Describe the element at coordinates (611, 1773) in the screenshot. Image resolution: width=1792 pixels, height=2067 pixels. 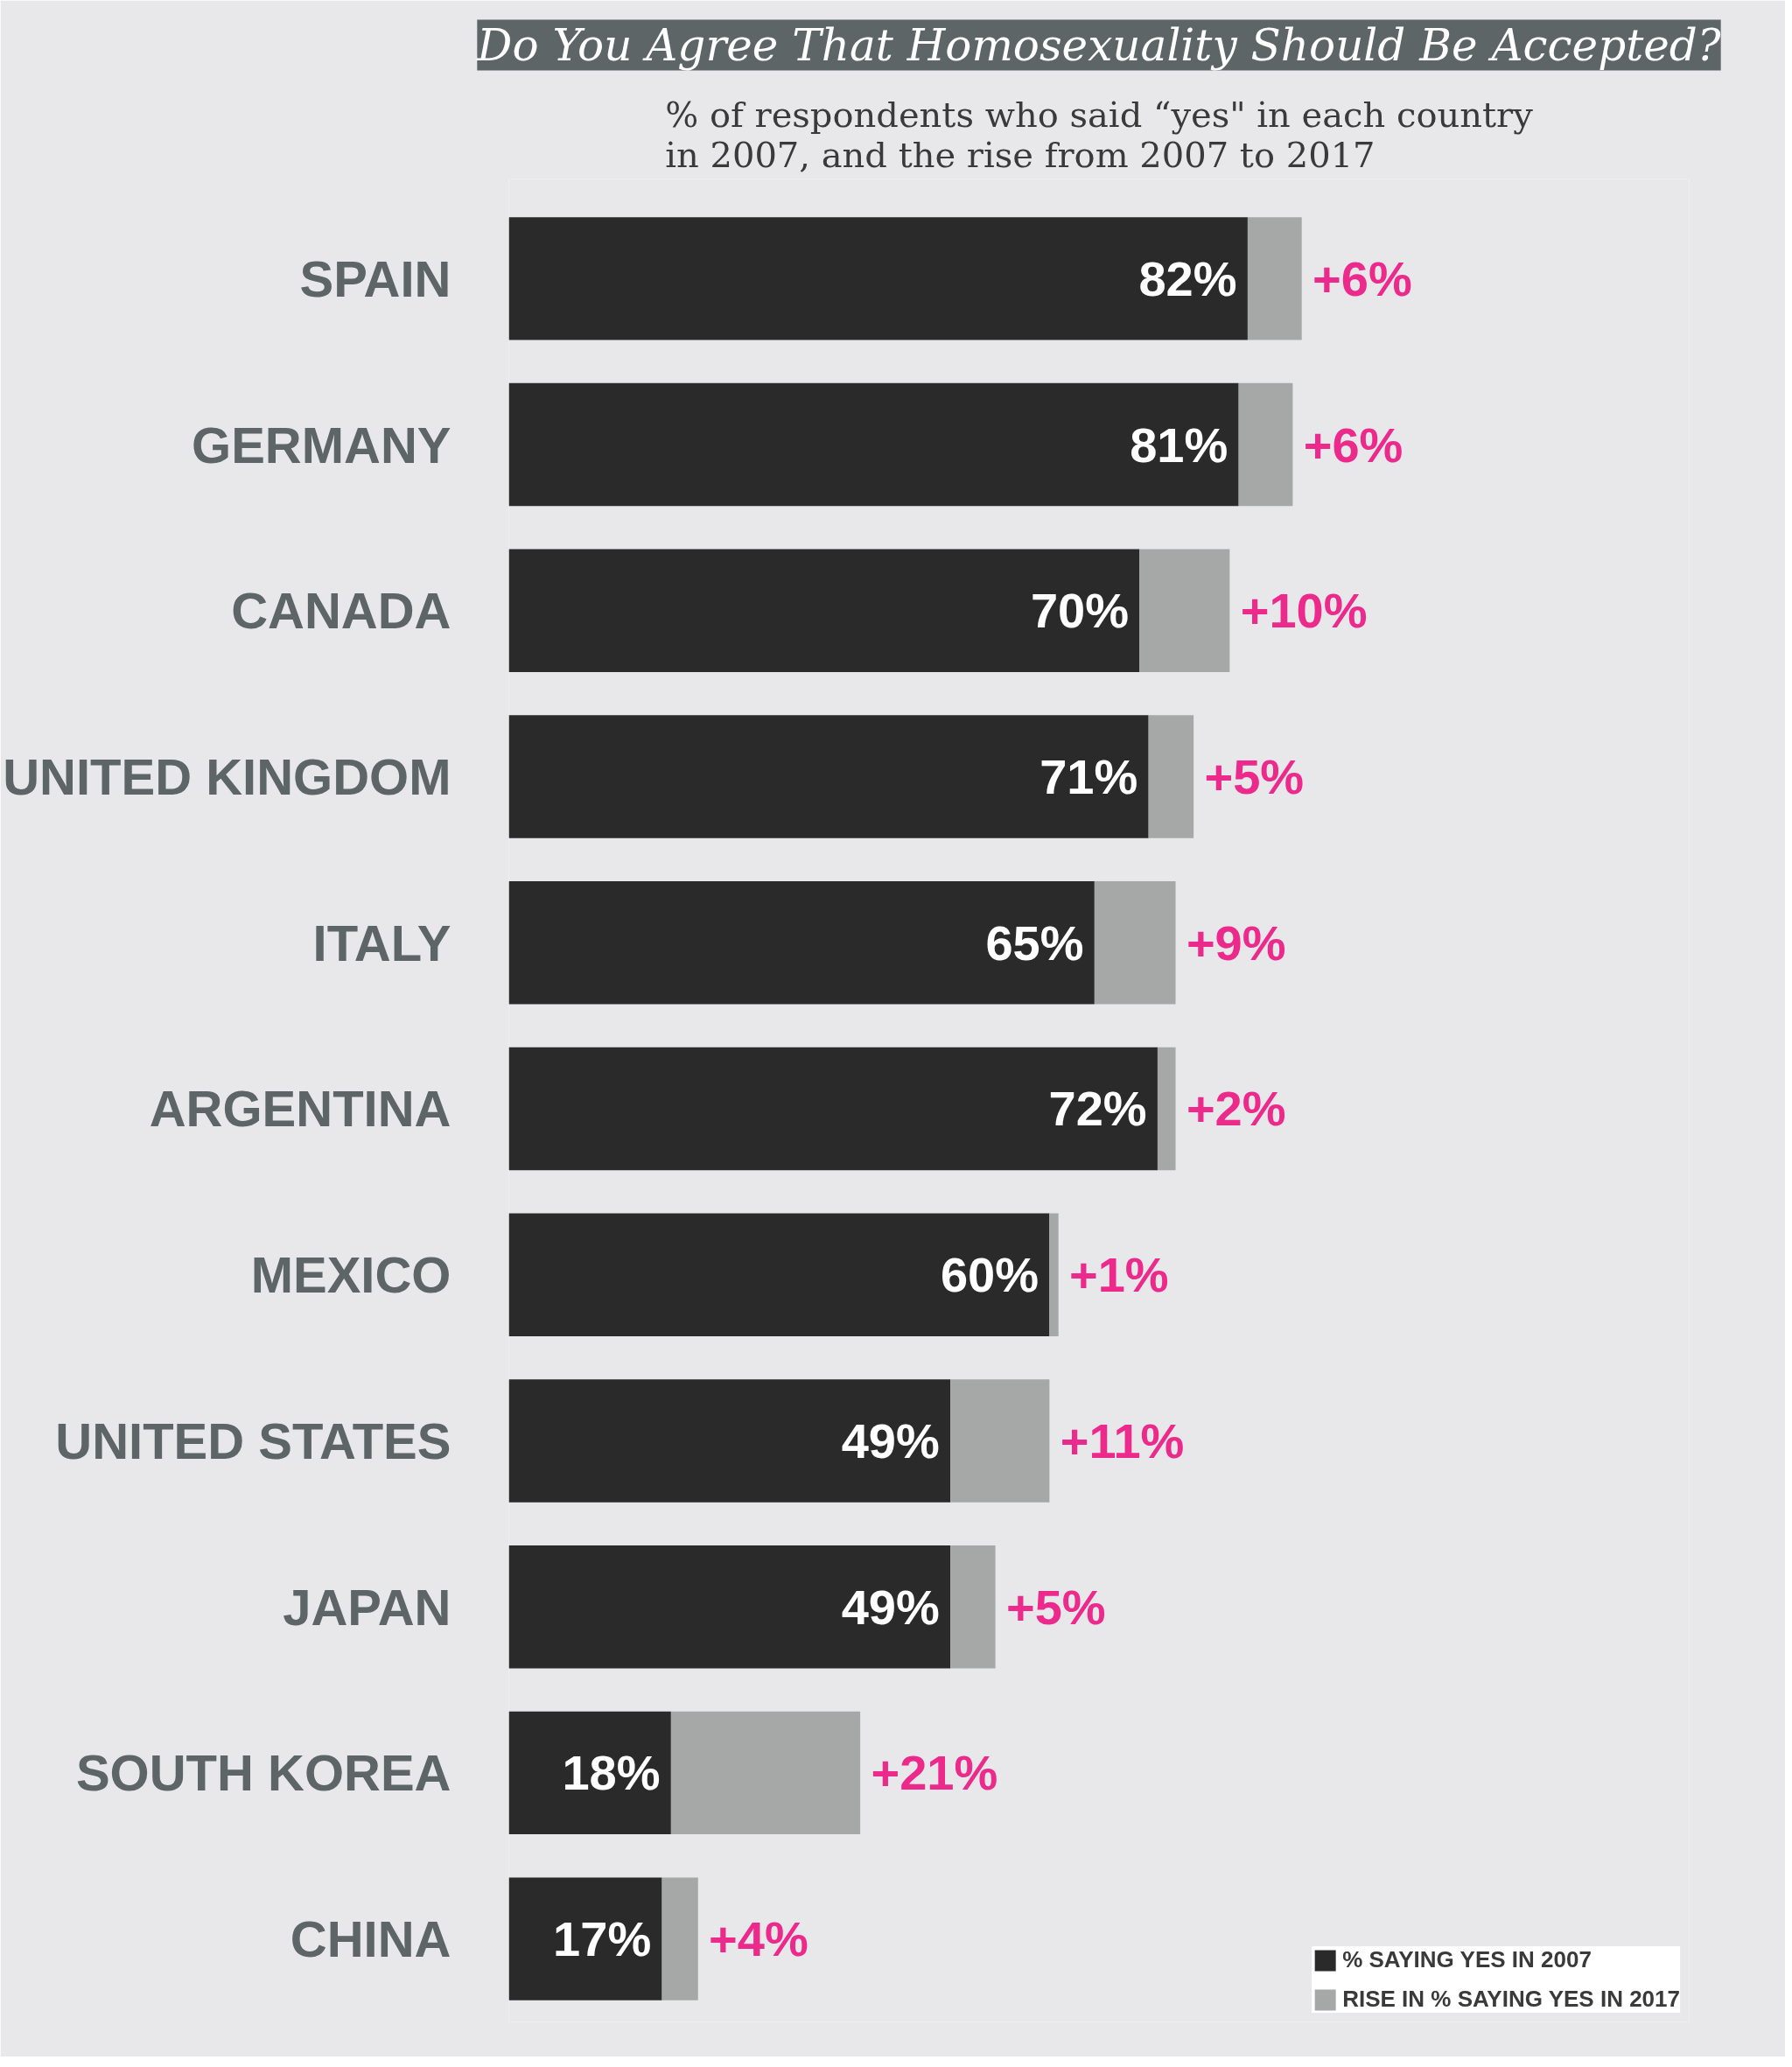
I see `data-label: 18%` at that location.